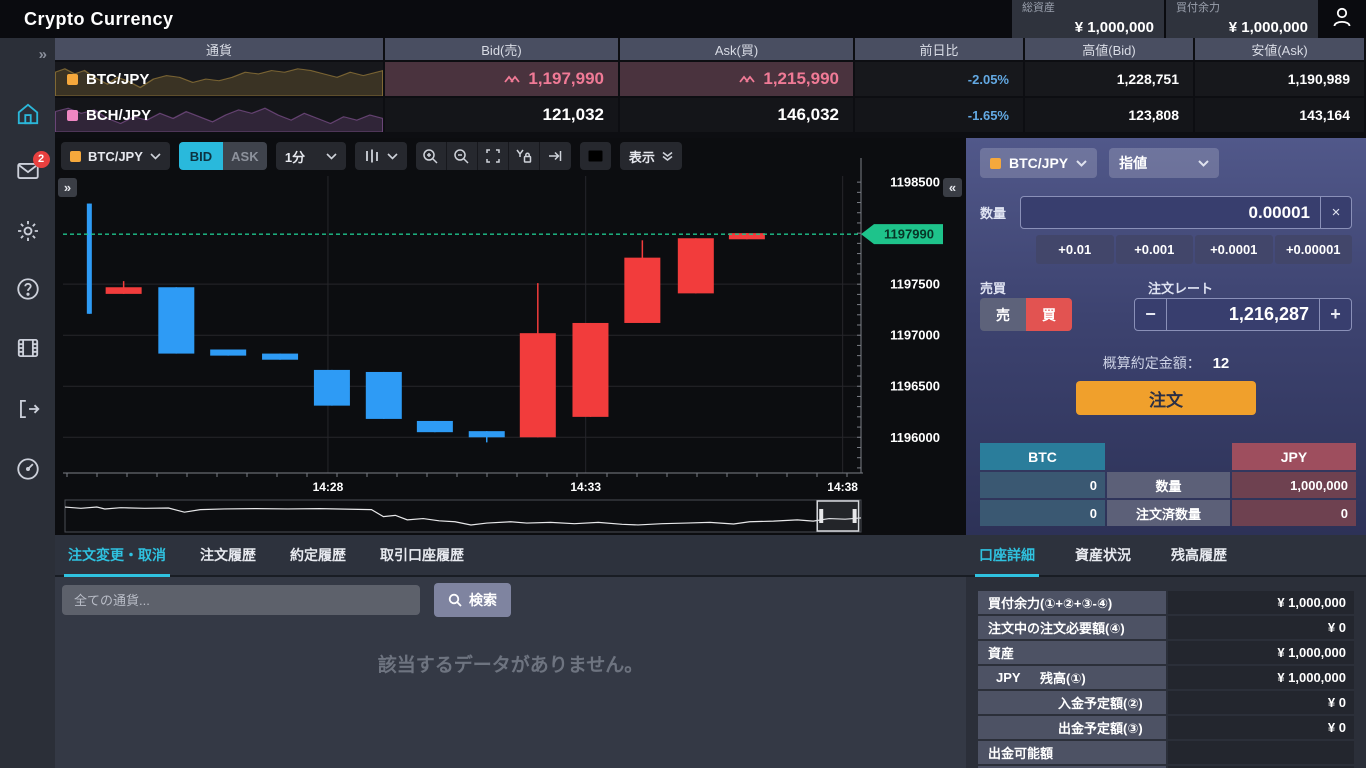  I want to click on chart-toolbar: BTC/JPY BID ASK 1分, so click(510, 156).